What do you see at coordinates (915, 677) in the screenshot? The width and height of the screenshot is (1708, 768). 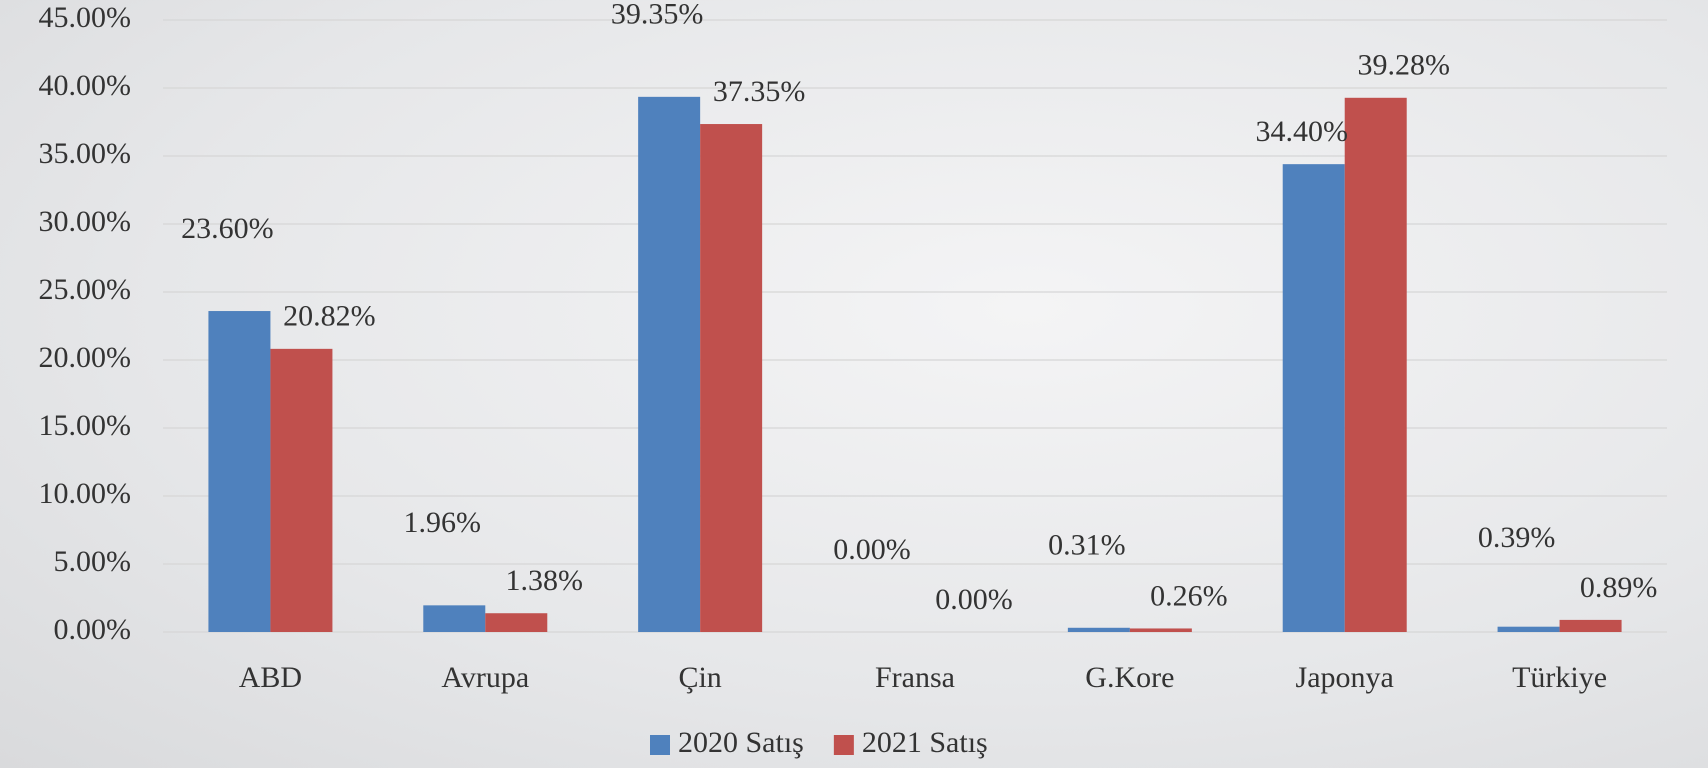 I see `x-tick-label: Fransa` at bounding box center [915, 677].